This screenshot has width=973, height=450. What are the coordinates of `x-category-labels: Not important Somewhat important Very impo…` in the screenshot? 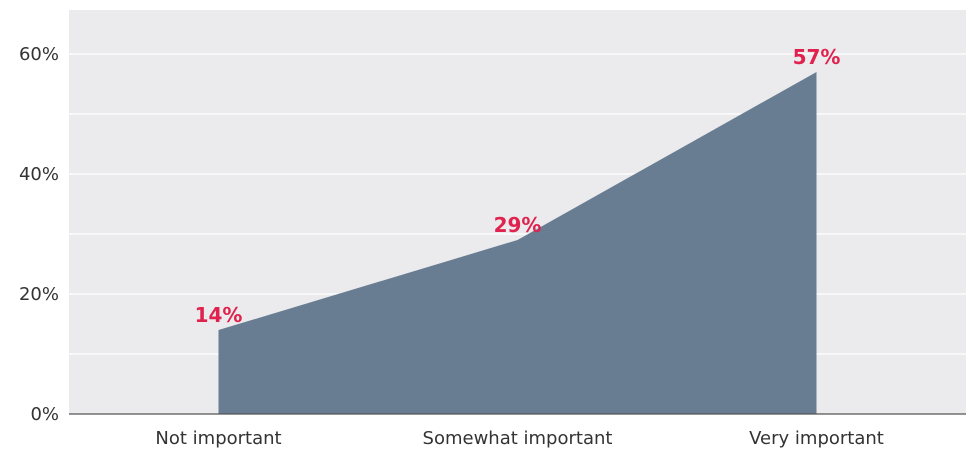 It's located at (519, 438).